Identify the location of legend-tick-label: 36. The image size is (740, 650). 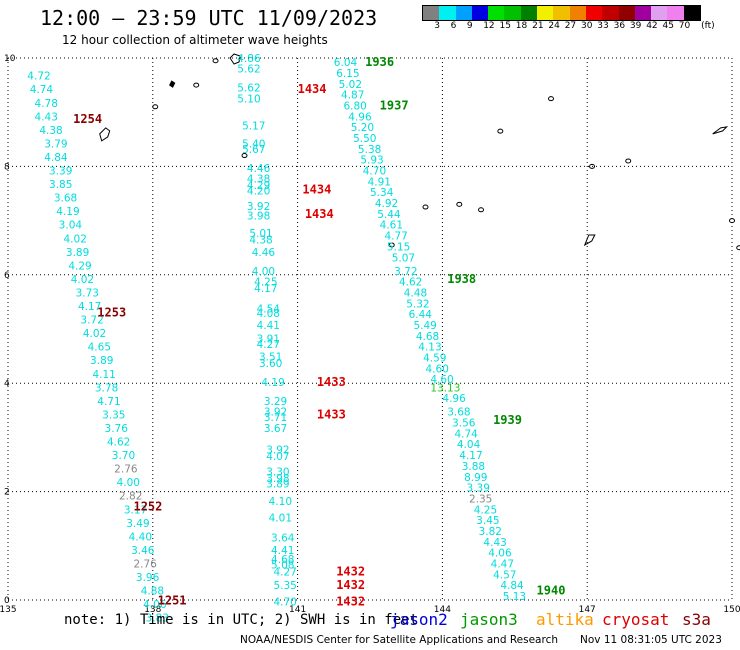
(619, 26).